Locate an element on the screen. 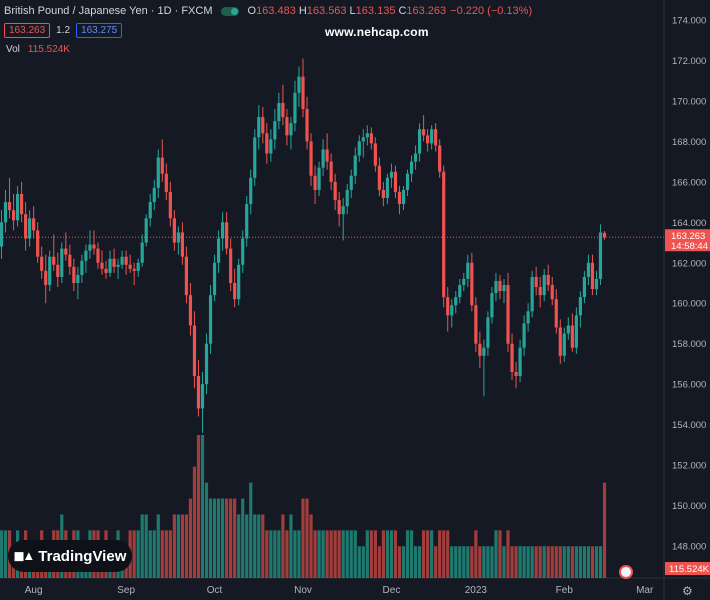 The image size is (710, 600). close-label: C is located at coordinates (402, 11).